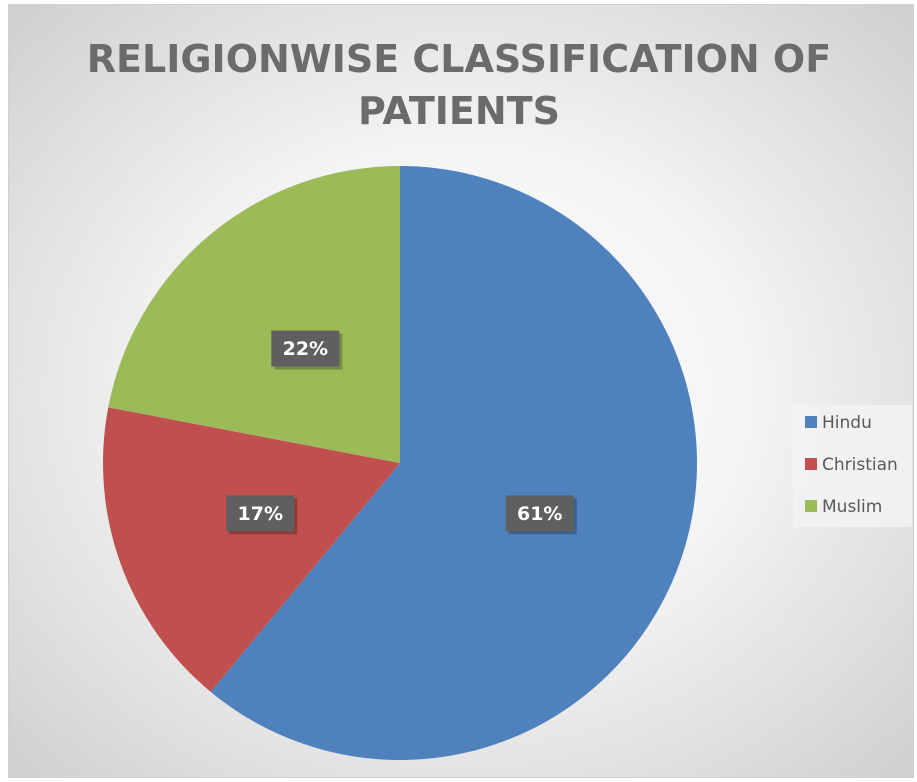  Describe the element at coordinates (852, 507) in the screenshot. I see `legend-label: Muslim` at that location.